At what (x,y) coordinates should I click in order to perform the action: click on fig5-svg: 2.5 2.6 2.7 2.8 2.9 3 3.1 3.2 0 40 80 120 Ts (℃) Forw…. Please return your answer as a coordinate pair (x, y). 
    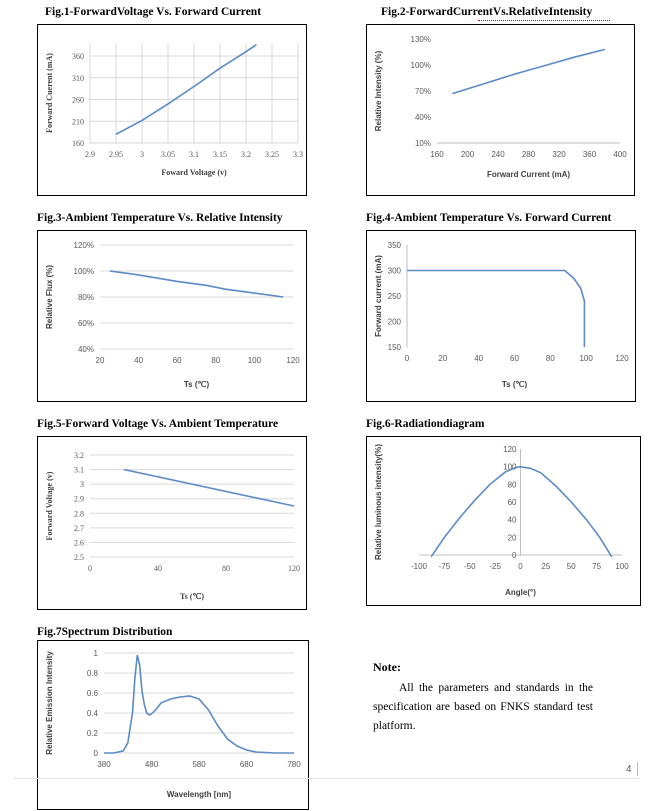
    Looking at the image, I should click on (172, 526).